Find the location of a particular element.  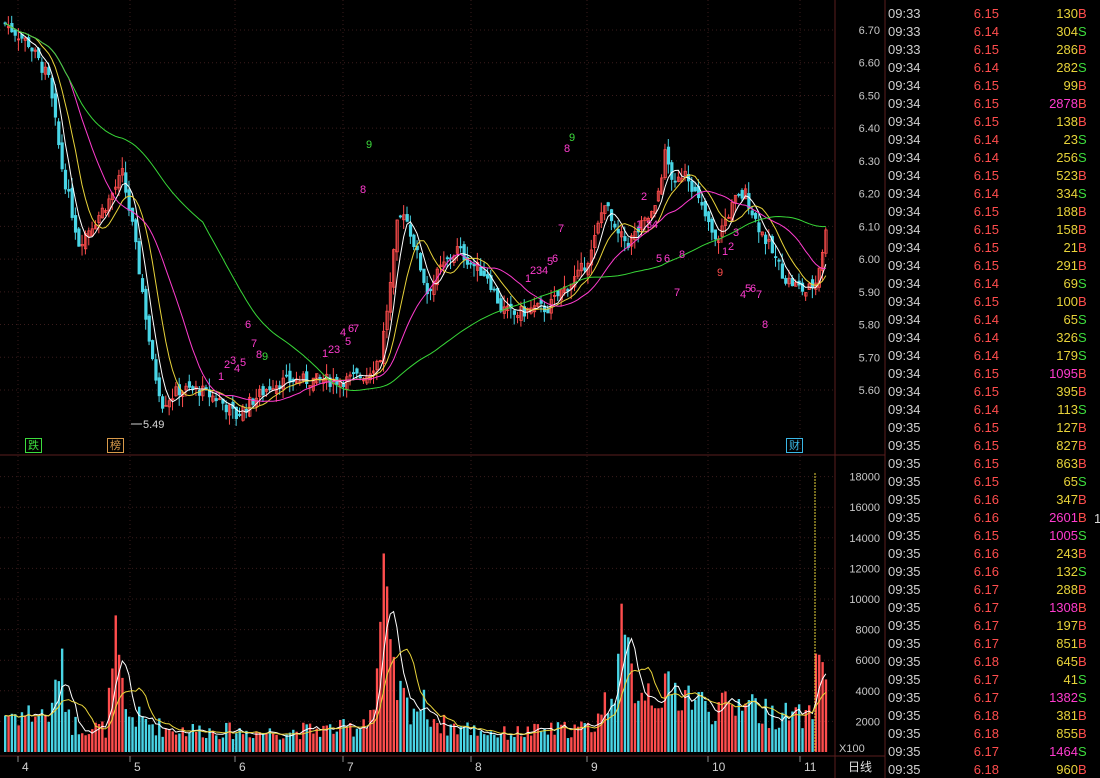

tick-row: 09:34 6.14 65 S is located at coordinates (992, 320).